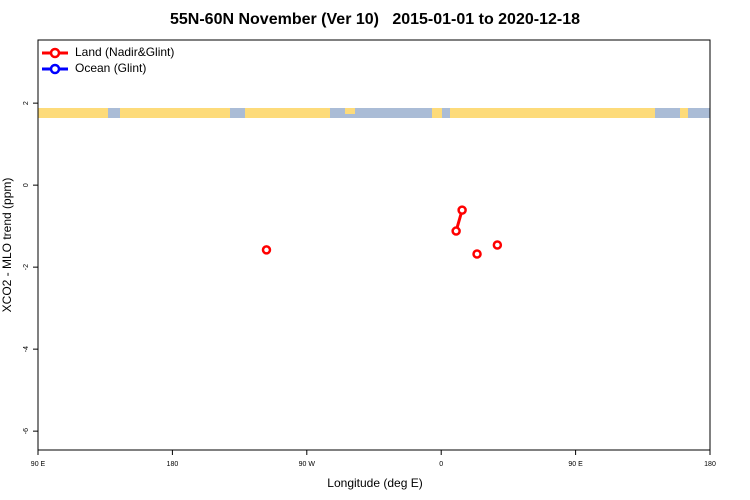  What do you see at coordinates (374, 483) in the screenshot?
I see `x-axis-label: Longitude (deg E)` at bounding box center [374, 483].